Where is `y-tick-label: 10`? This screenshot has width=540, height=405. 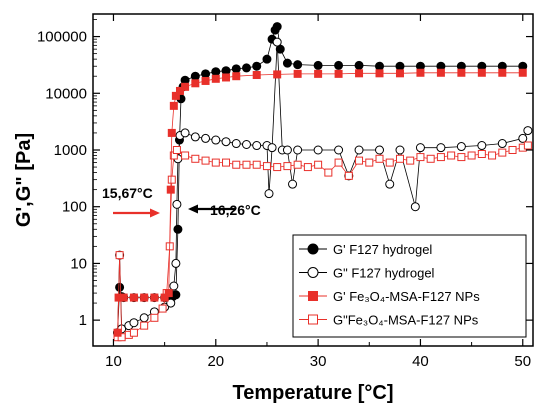
y-tick-label: 10 is located at coordinates (78, 263).